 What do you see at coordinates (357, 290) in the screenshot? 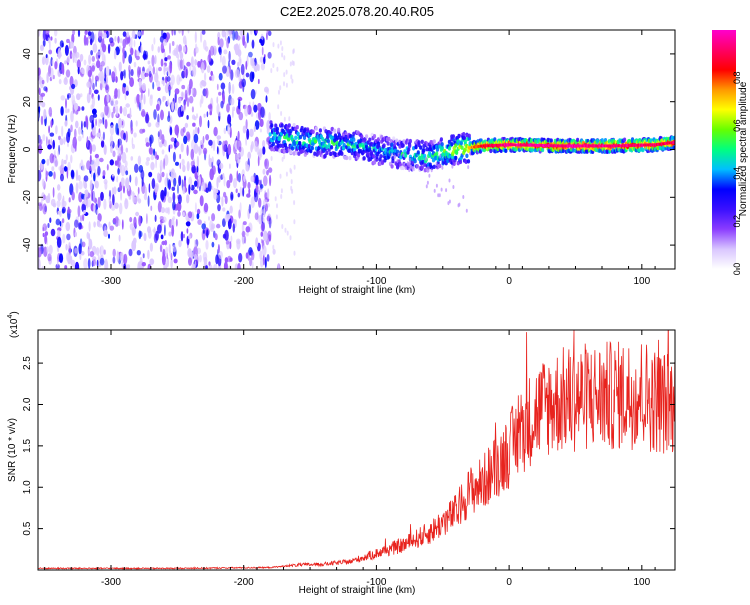
I see `top-x-axis-label: Height of straight line (km)` at bounding box center [357, 290].